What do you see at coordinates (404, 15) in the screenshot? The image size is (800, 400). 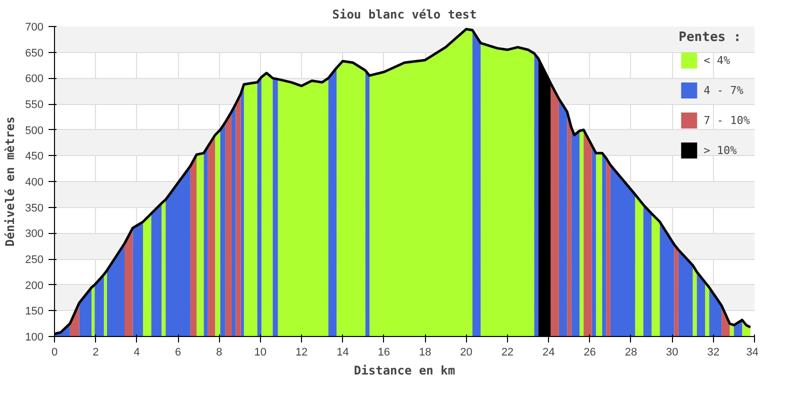 I see `chart-title: Siou blanc vélo test` at bounding box center [404, 15].